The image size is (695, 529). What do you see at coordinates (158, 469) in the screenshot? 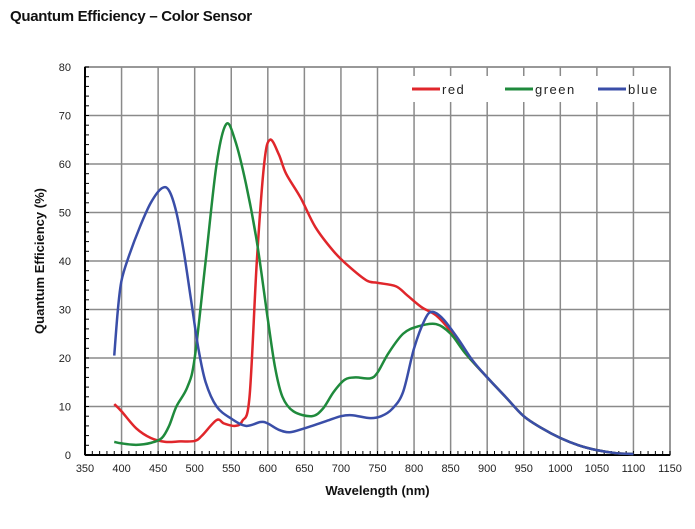
I see `x-tick-label: 450` at bounding box center [158, 469].